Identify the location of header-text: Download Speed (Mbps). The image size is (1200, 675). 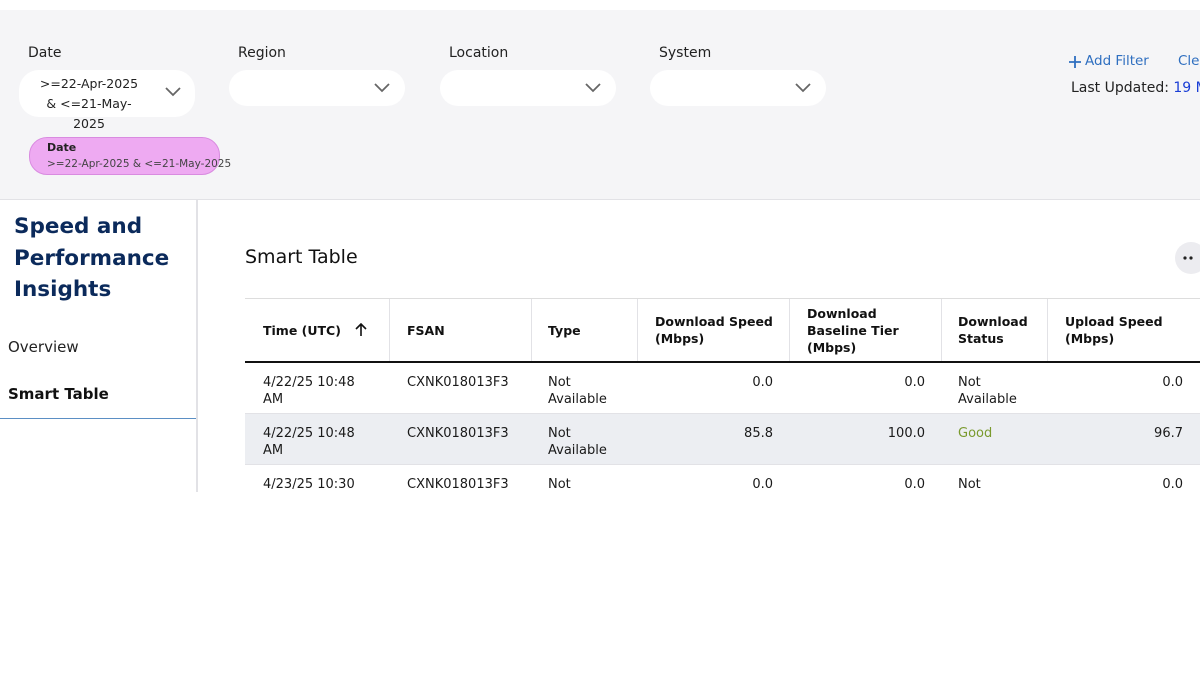
(714, 330).